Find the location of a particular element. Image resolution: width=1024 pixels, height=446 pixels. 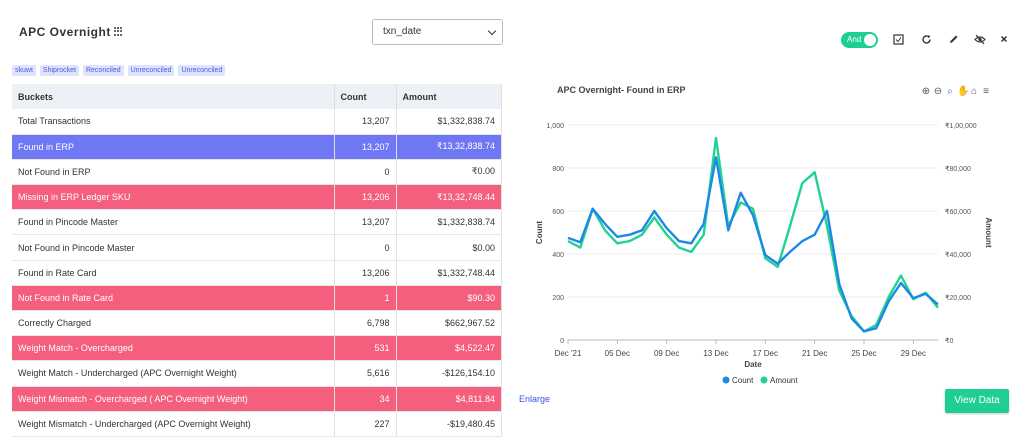

x-tick-label: 21 Dec is located at coordinates (814, 353).